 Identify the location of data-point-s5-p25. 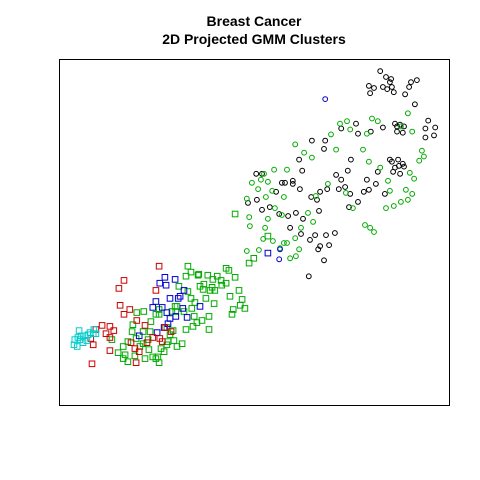
(136, 362).